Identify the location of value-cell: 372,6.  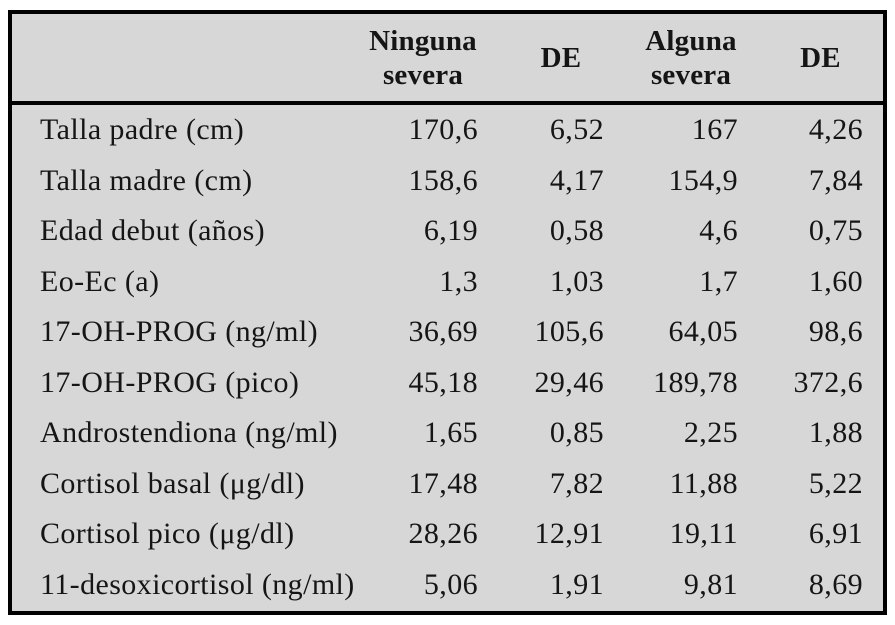
(828, 382).